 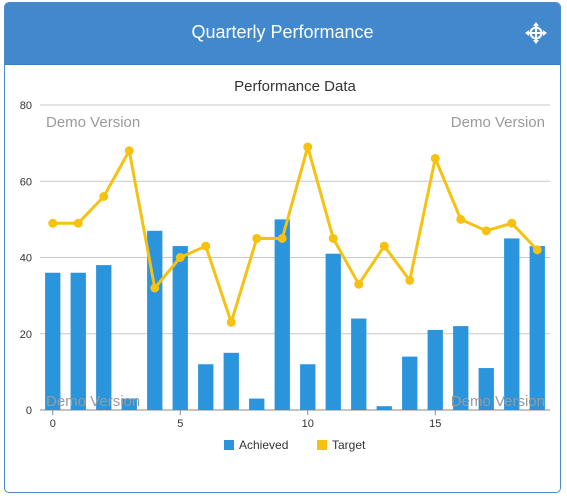 What do you see at coordinates (93, 122) in the screenshot?
I see `watermark-top-left: Demo Version` at bounding box center [93, 122].